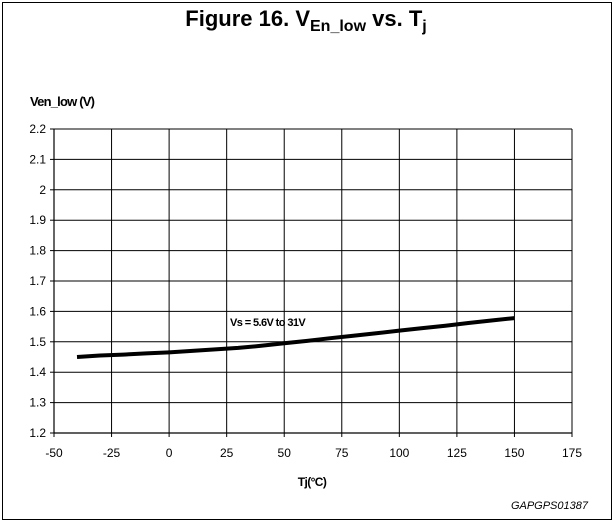 This screenshot has height=524, width=616. Describe the element at coordinates (37, 311) in the screenshot. I see `y-tick-label: 1.6` at that location.